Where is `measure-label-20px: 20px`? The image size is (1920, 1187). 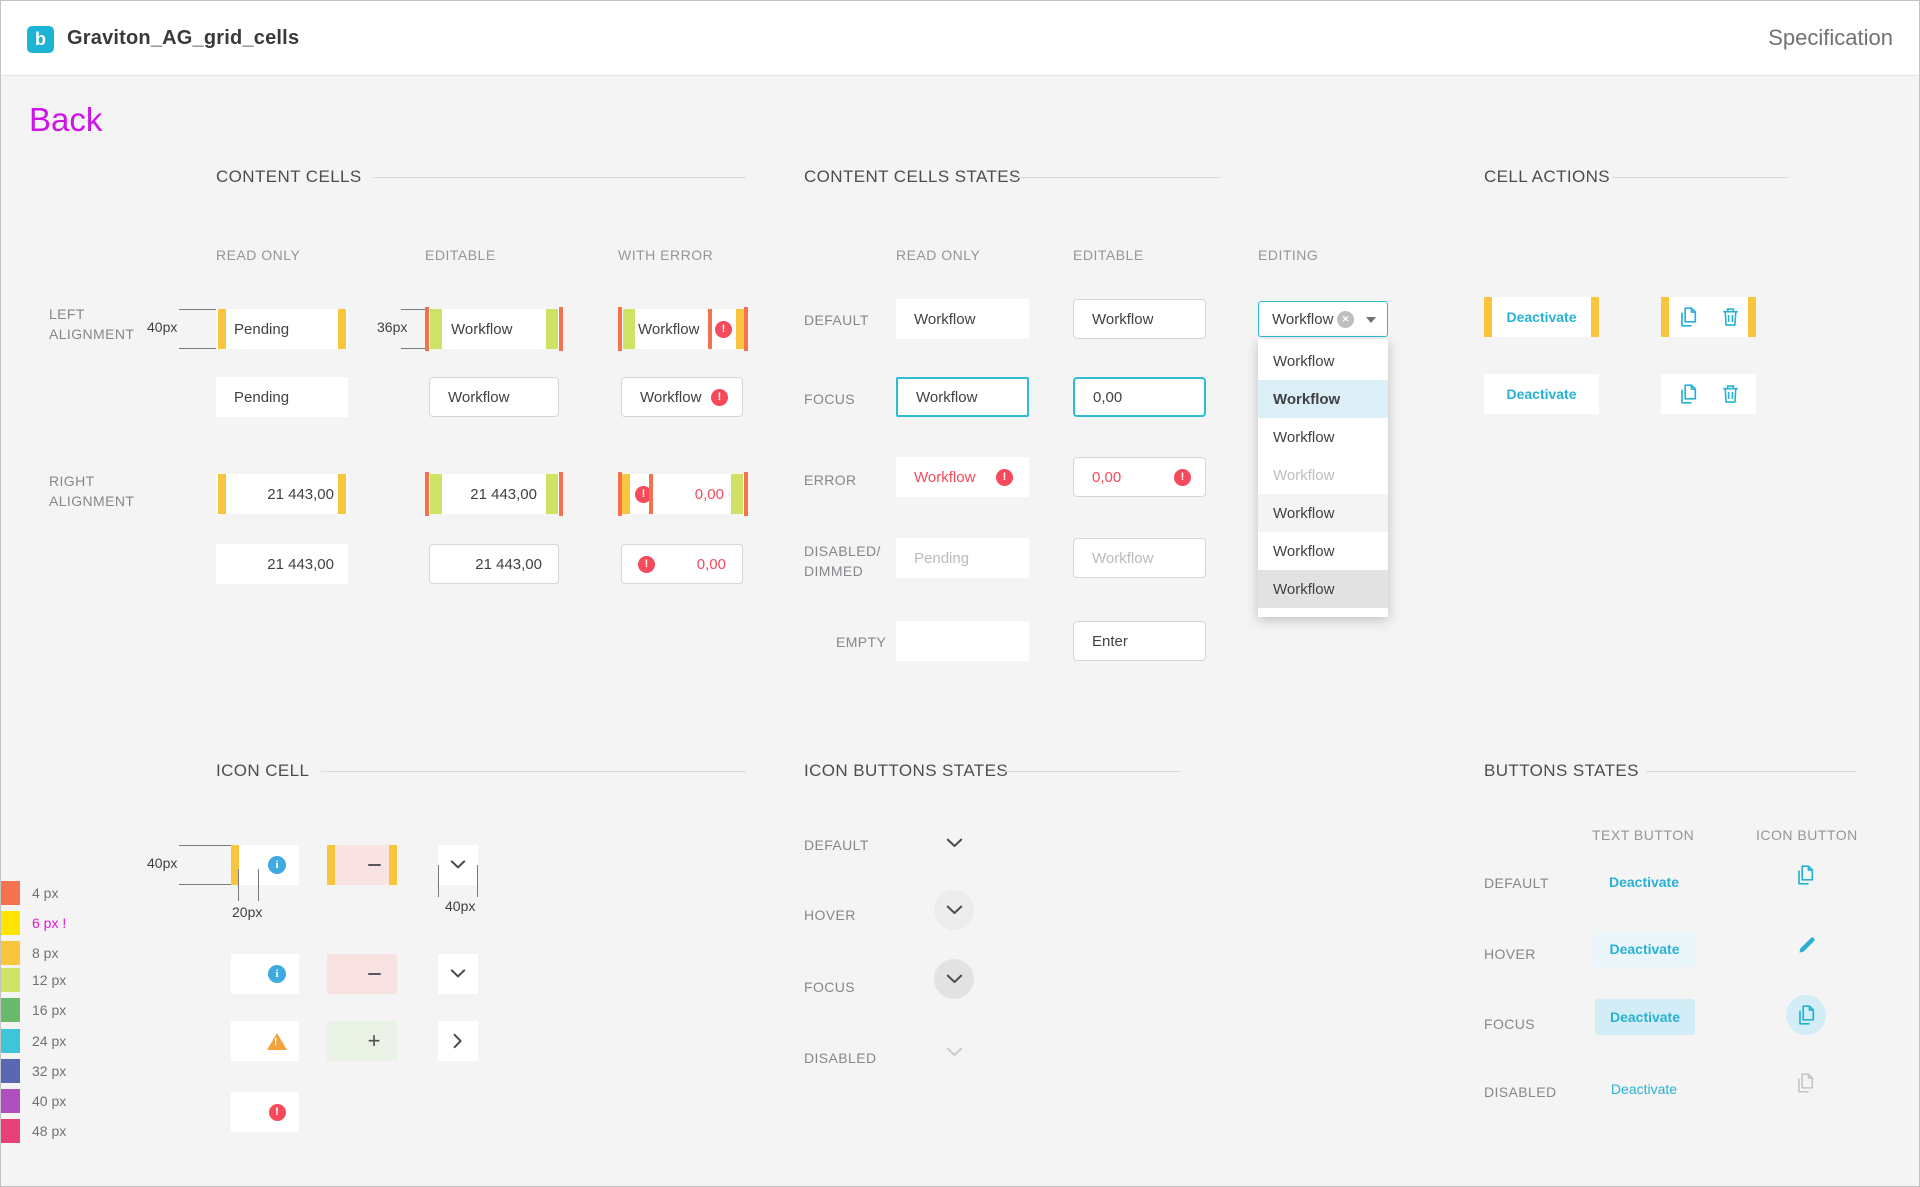
measure-label-20px: 20px is located at coordinates (247, 912).